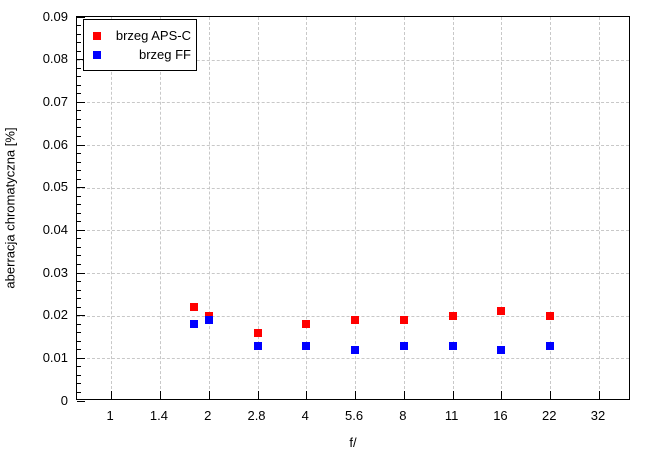 This screenshot has width=655, height=455. I want to click on legend-marker-ff, so click(97, 54).